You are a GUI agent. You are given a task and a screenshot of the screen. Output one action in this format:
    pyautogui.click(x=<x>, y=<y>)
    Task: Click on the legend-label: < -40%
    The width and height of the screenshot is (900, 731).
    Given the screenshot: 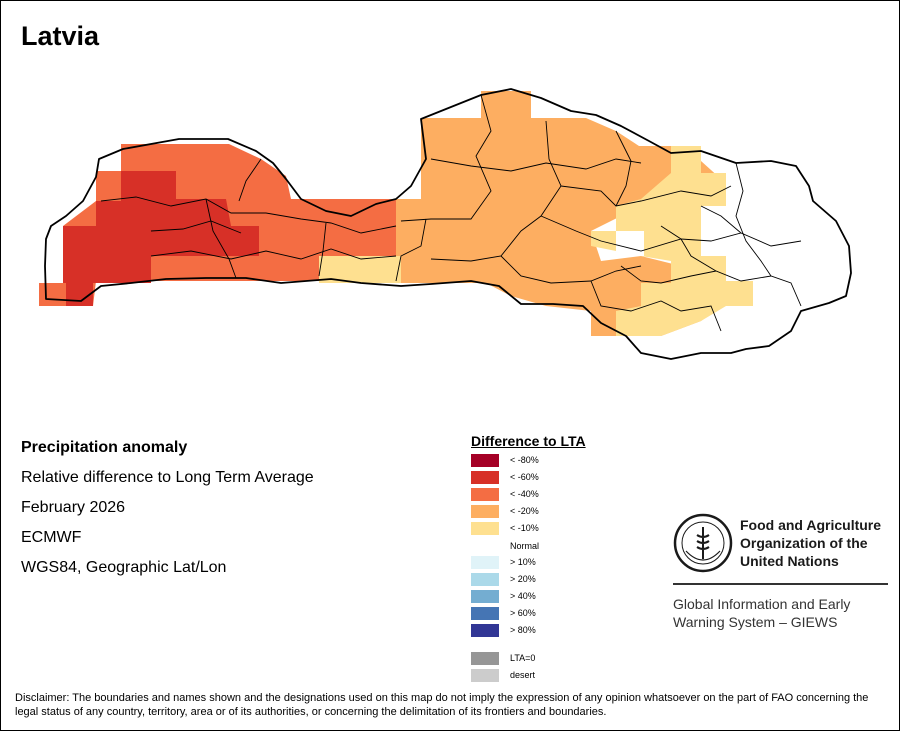 What is the action you would take?
    pyautogui.click(x=524, y=494)
    